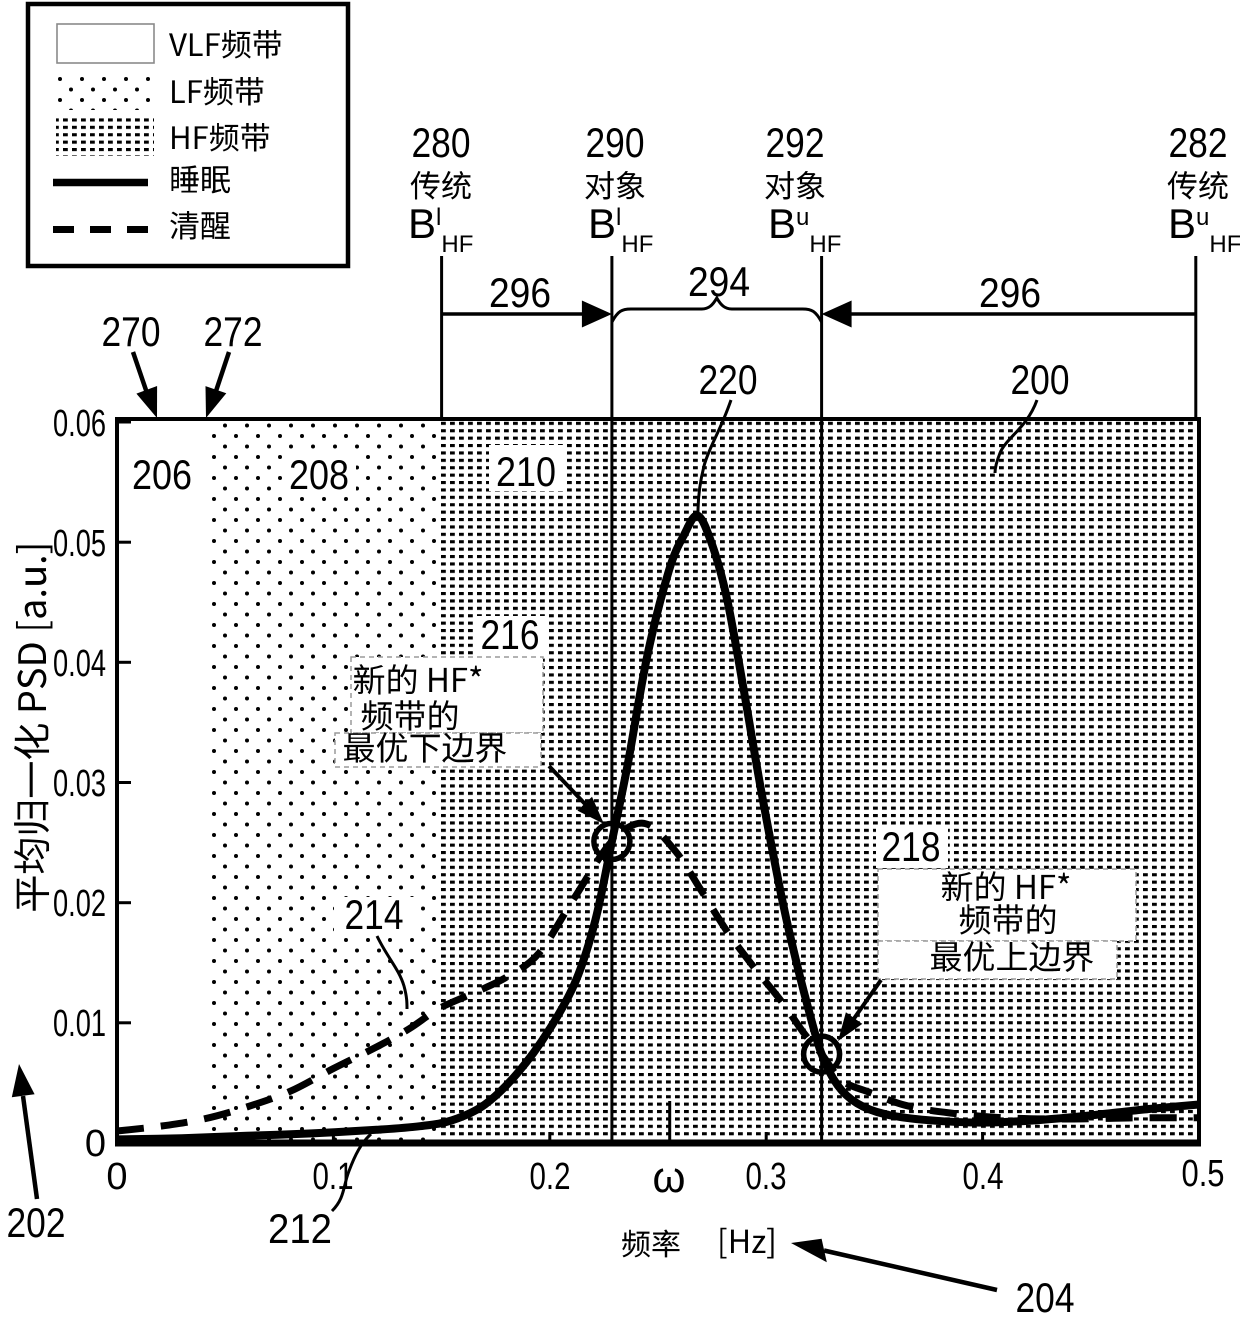 The image size is (1240, 1317). What do you see at coordinates (162, 781) in the screenshot?
I see `band-area-vlf` at bounding box center [162, 781].